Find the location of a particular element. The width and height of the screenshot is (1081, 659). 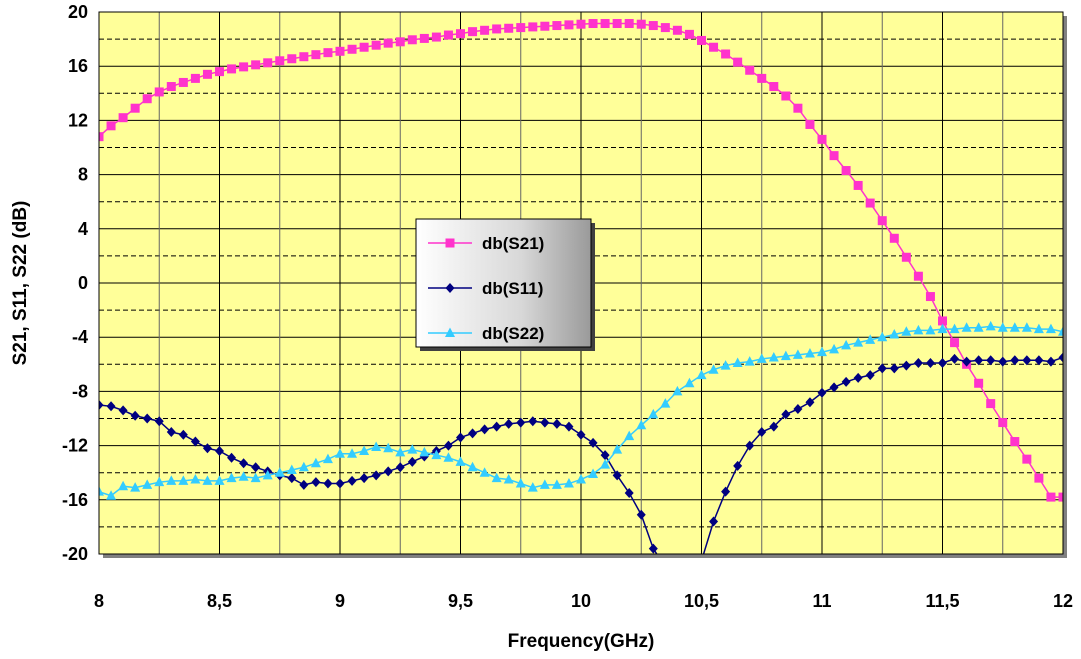

y-tick-label: 8 is located at coordinates (83, 175).